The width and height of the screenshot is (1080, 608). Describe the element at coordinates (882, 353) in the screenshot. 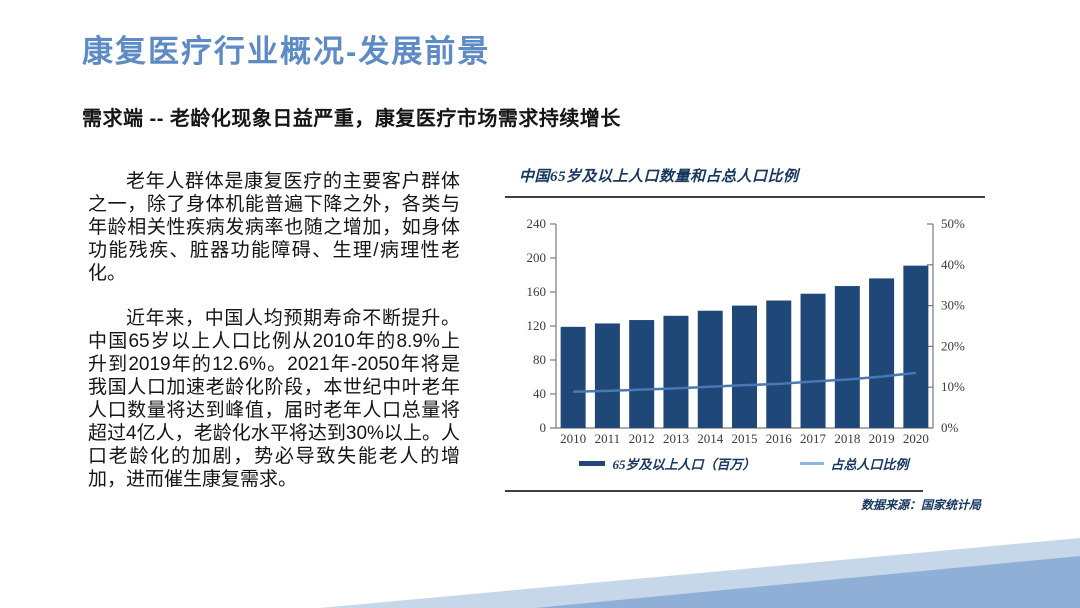

I see `bar-2019` at that location.